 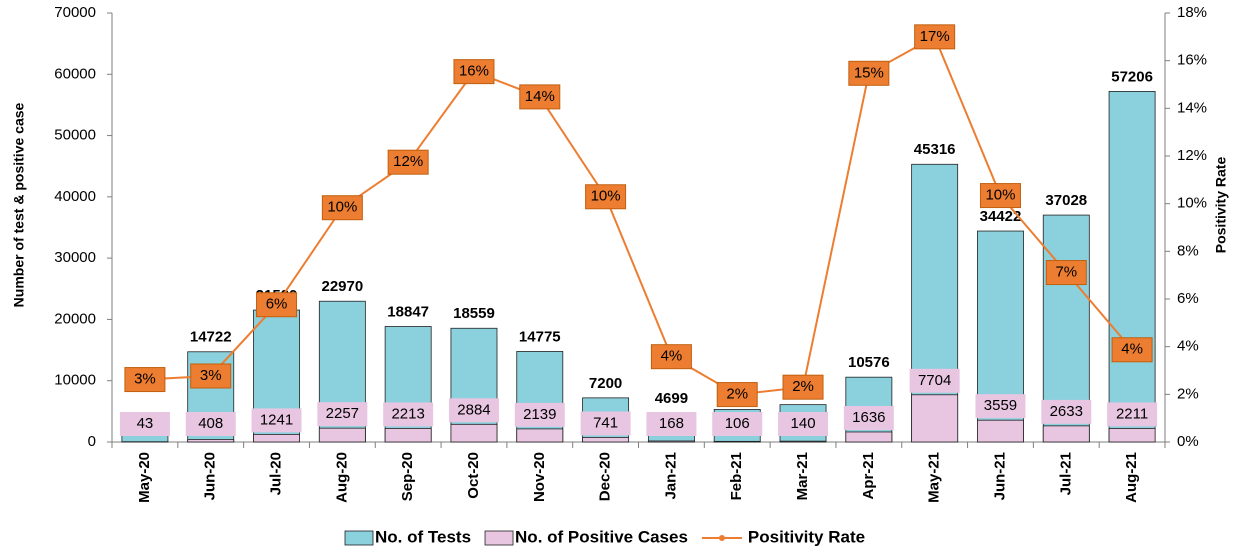 I want to click on data-label: 1636, so click(x=868, y=417).